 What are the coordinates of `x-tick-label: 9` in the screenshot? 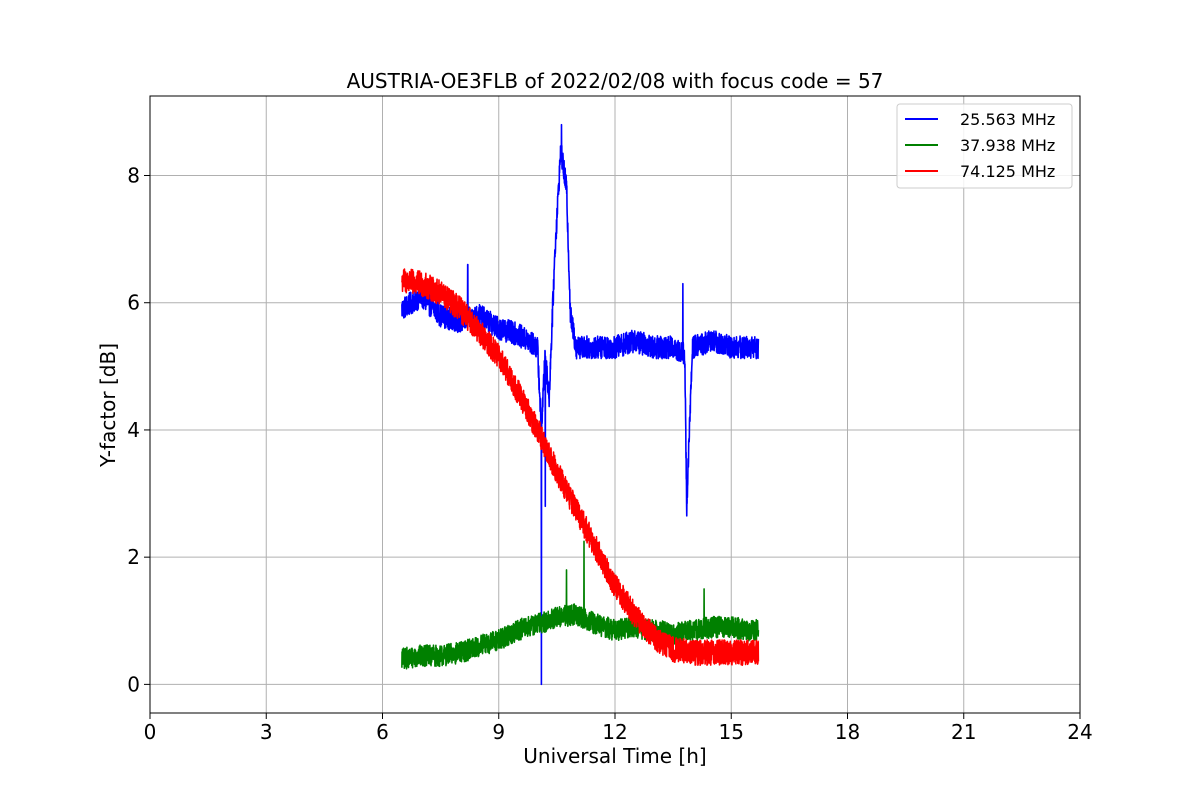 It's located at (498, 732).